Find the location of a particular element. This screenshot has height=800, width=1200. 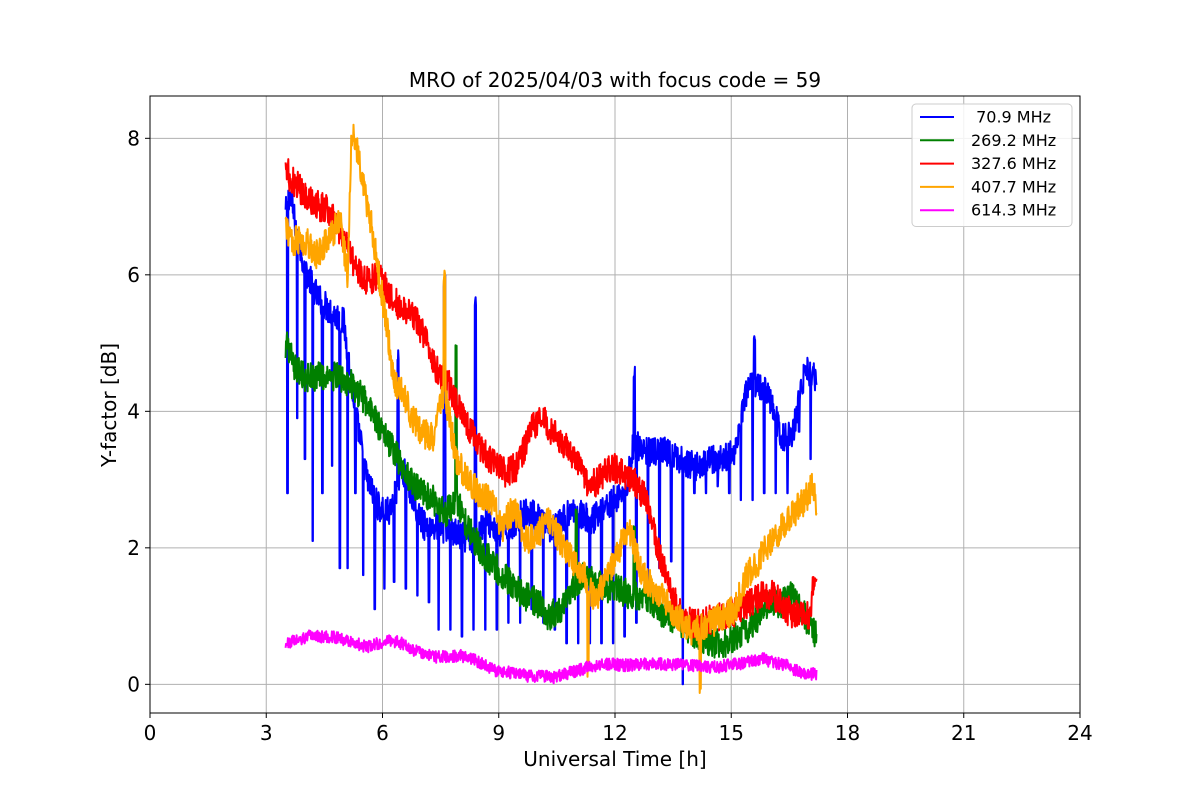

y-tick-label: 4 is located at coordinates (133, 411).